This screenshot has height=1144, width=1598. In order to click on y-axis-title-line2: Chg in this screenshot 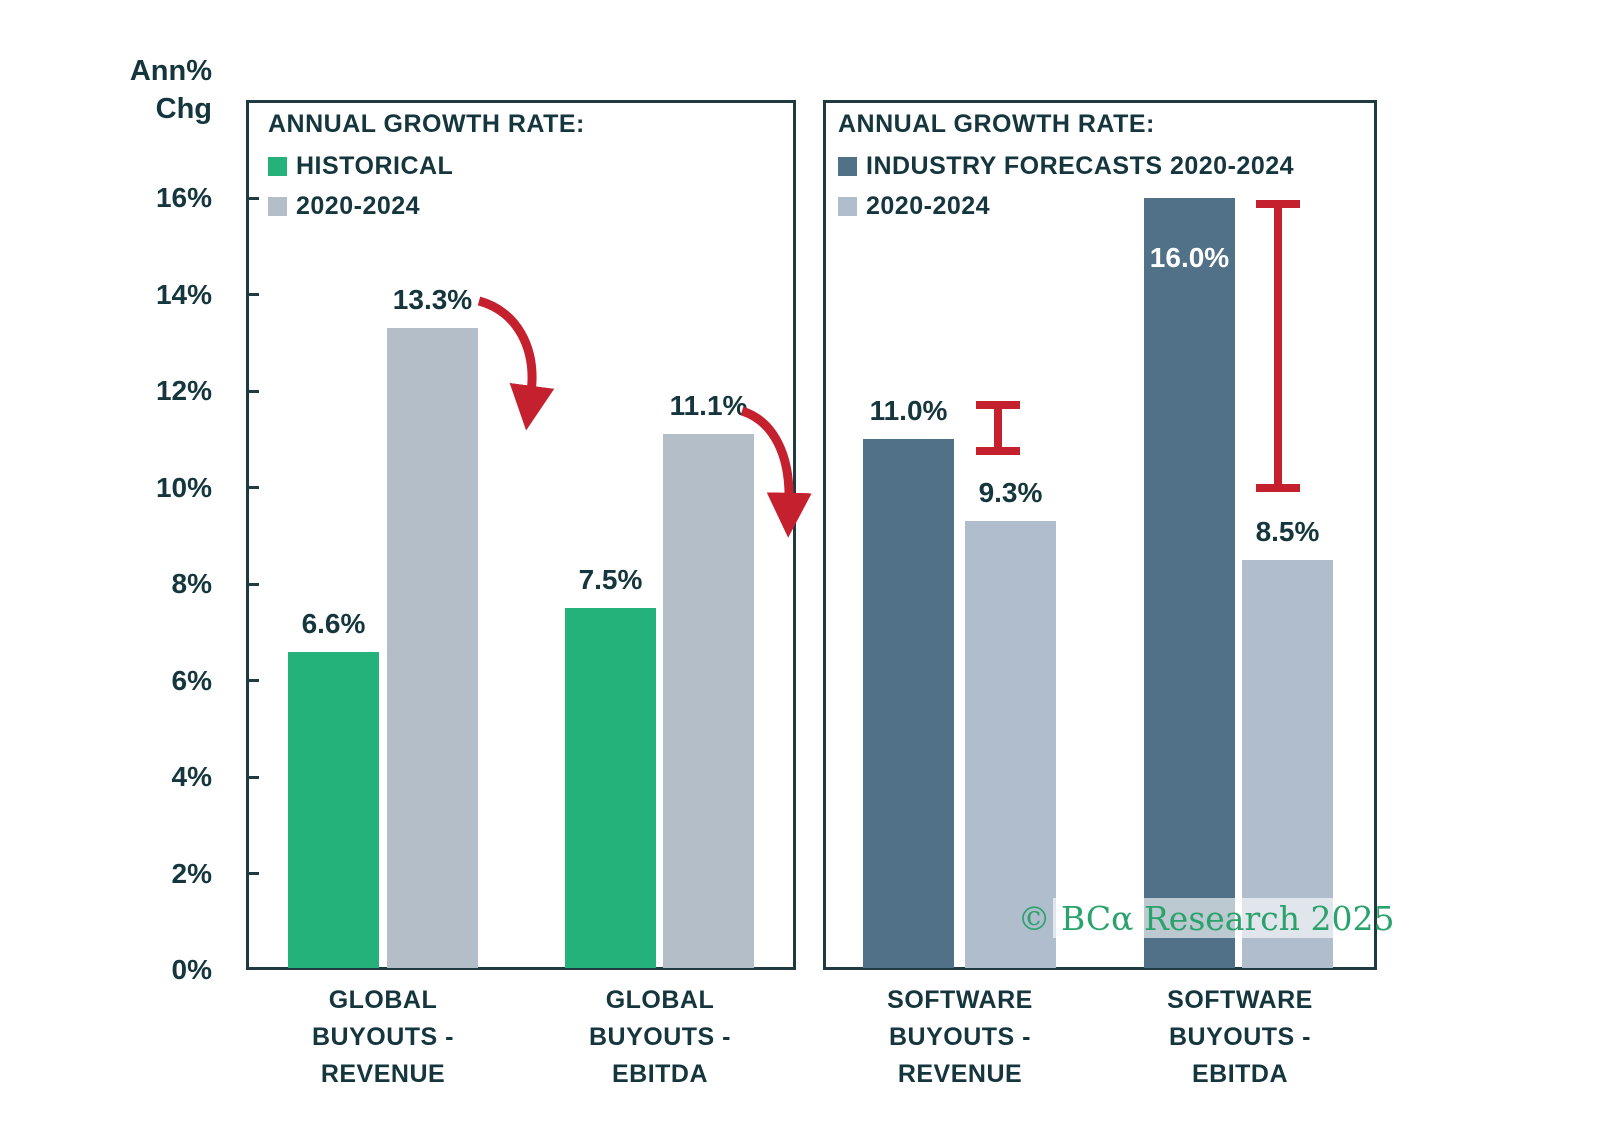, I will do `click(183, 109)`.